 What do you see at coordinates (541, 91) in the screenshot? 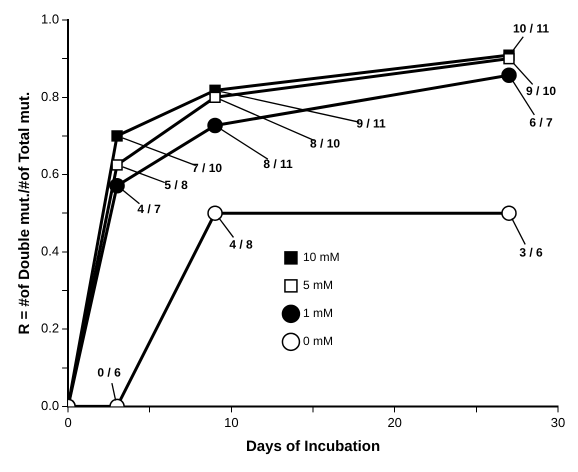
I see `annotation: 9 / 10` at bounding box center [541, 91].